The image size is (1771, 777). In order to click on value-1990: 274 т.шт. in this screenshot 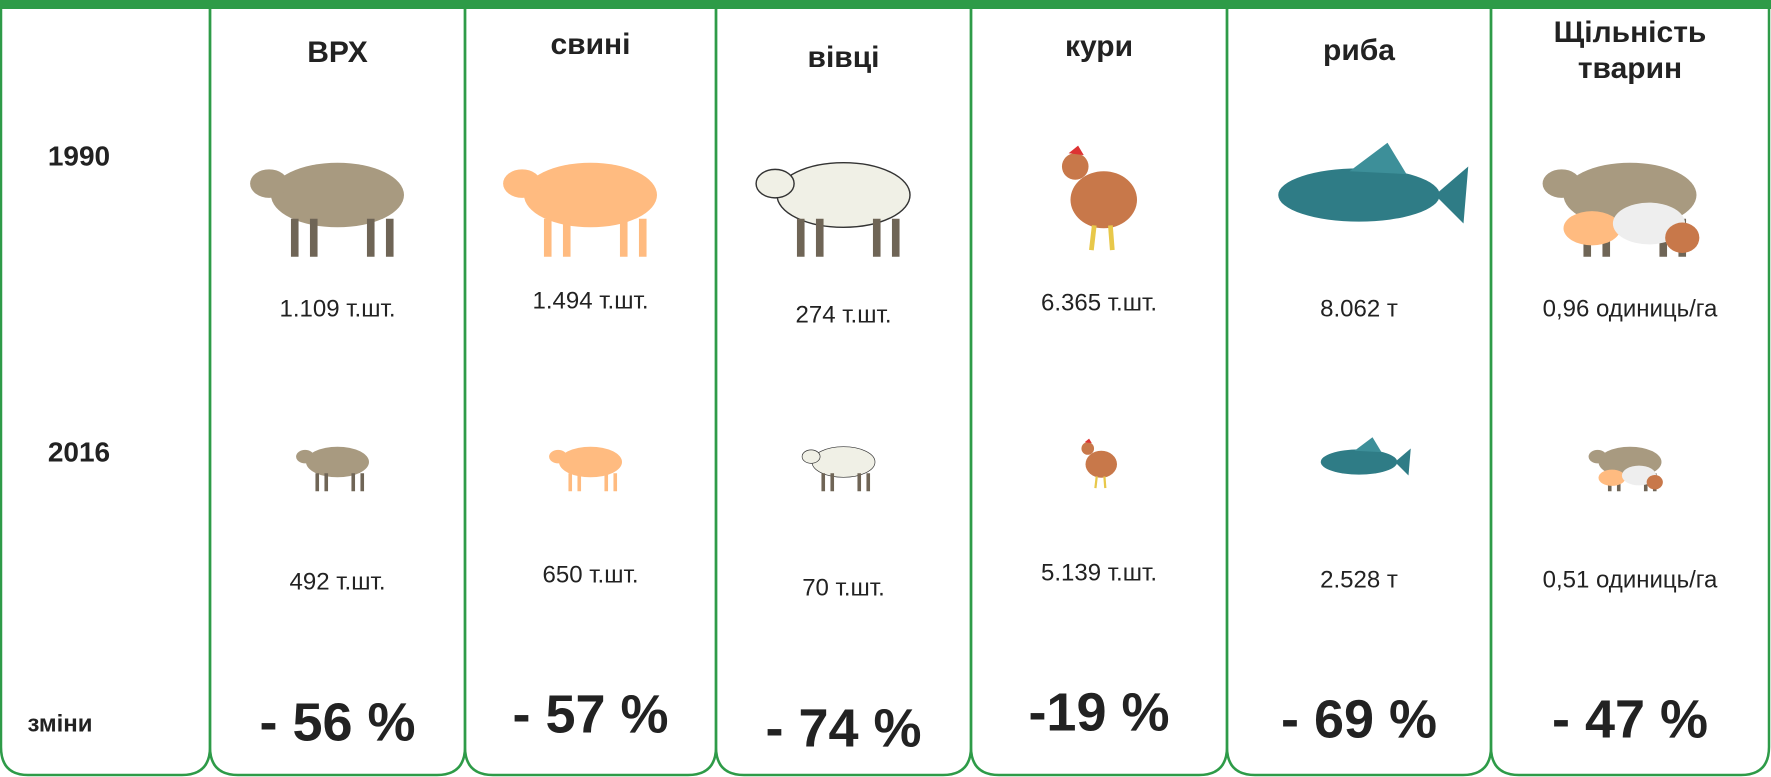, I will do `click(844, 314)`.